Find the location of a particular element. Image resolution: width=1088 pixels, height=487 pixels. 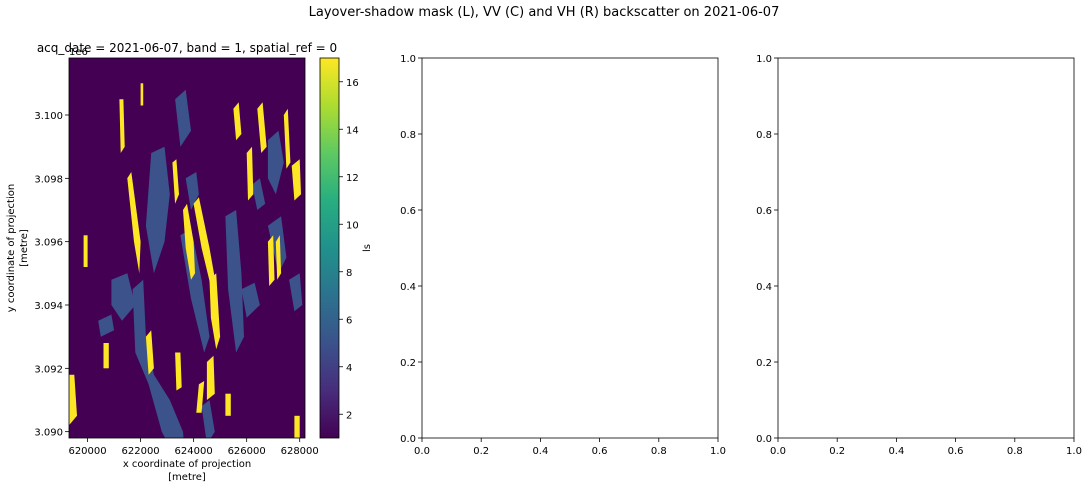

vh-xtick-label-2: 0.4 is located at coordinates (896, 451).